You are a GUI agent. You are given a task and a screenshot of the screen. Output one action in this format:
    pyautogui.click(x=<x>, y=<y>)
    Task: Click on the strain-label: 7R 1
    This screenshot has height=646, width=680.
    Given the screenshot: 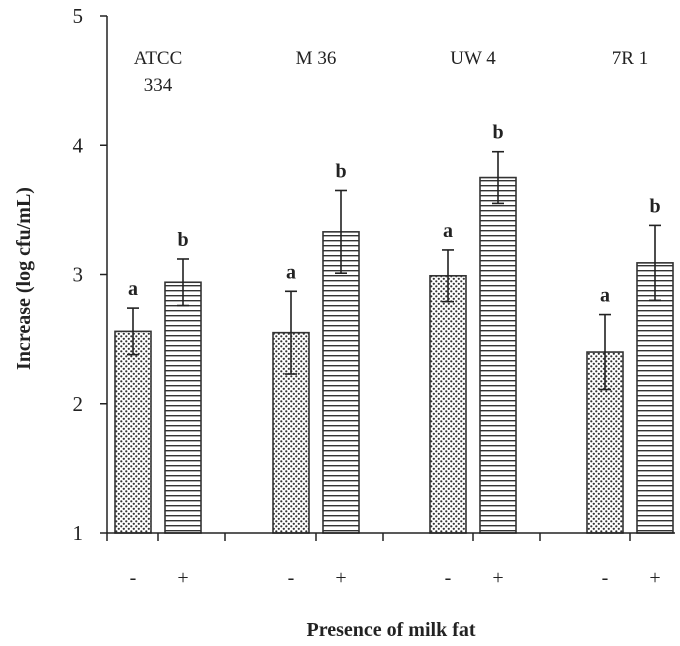 What is the action you would take?
    pyautogui.click(x=630, y=58)
    